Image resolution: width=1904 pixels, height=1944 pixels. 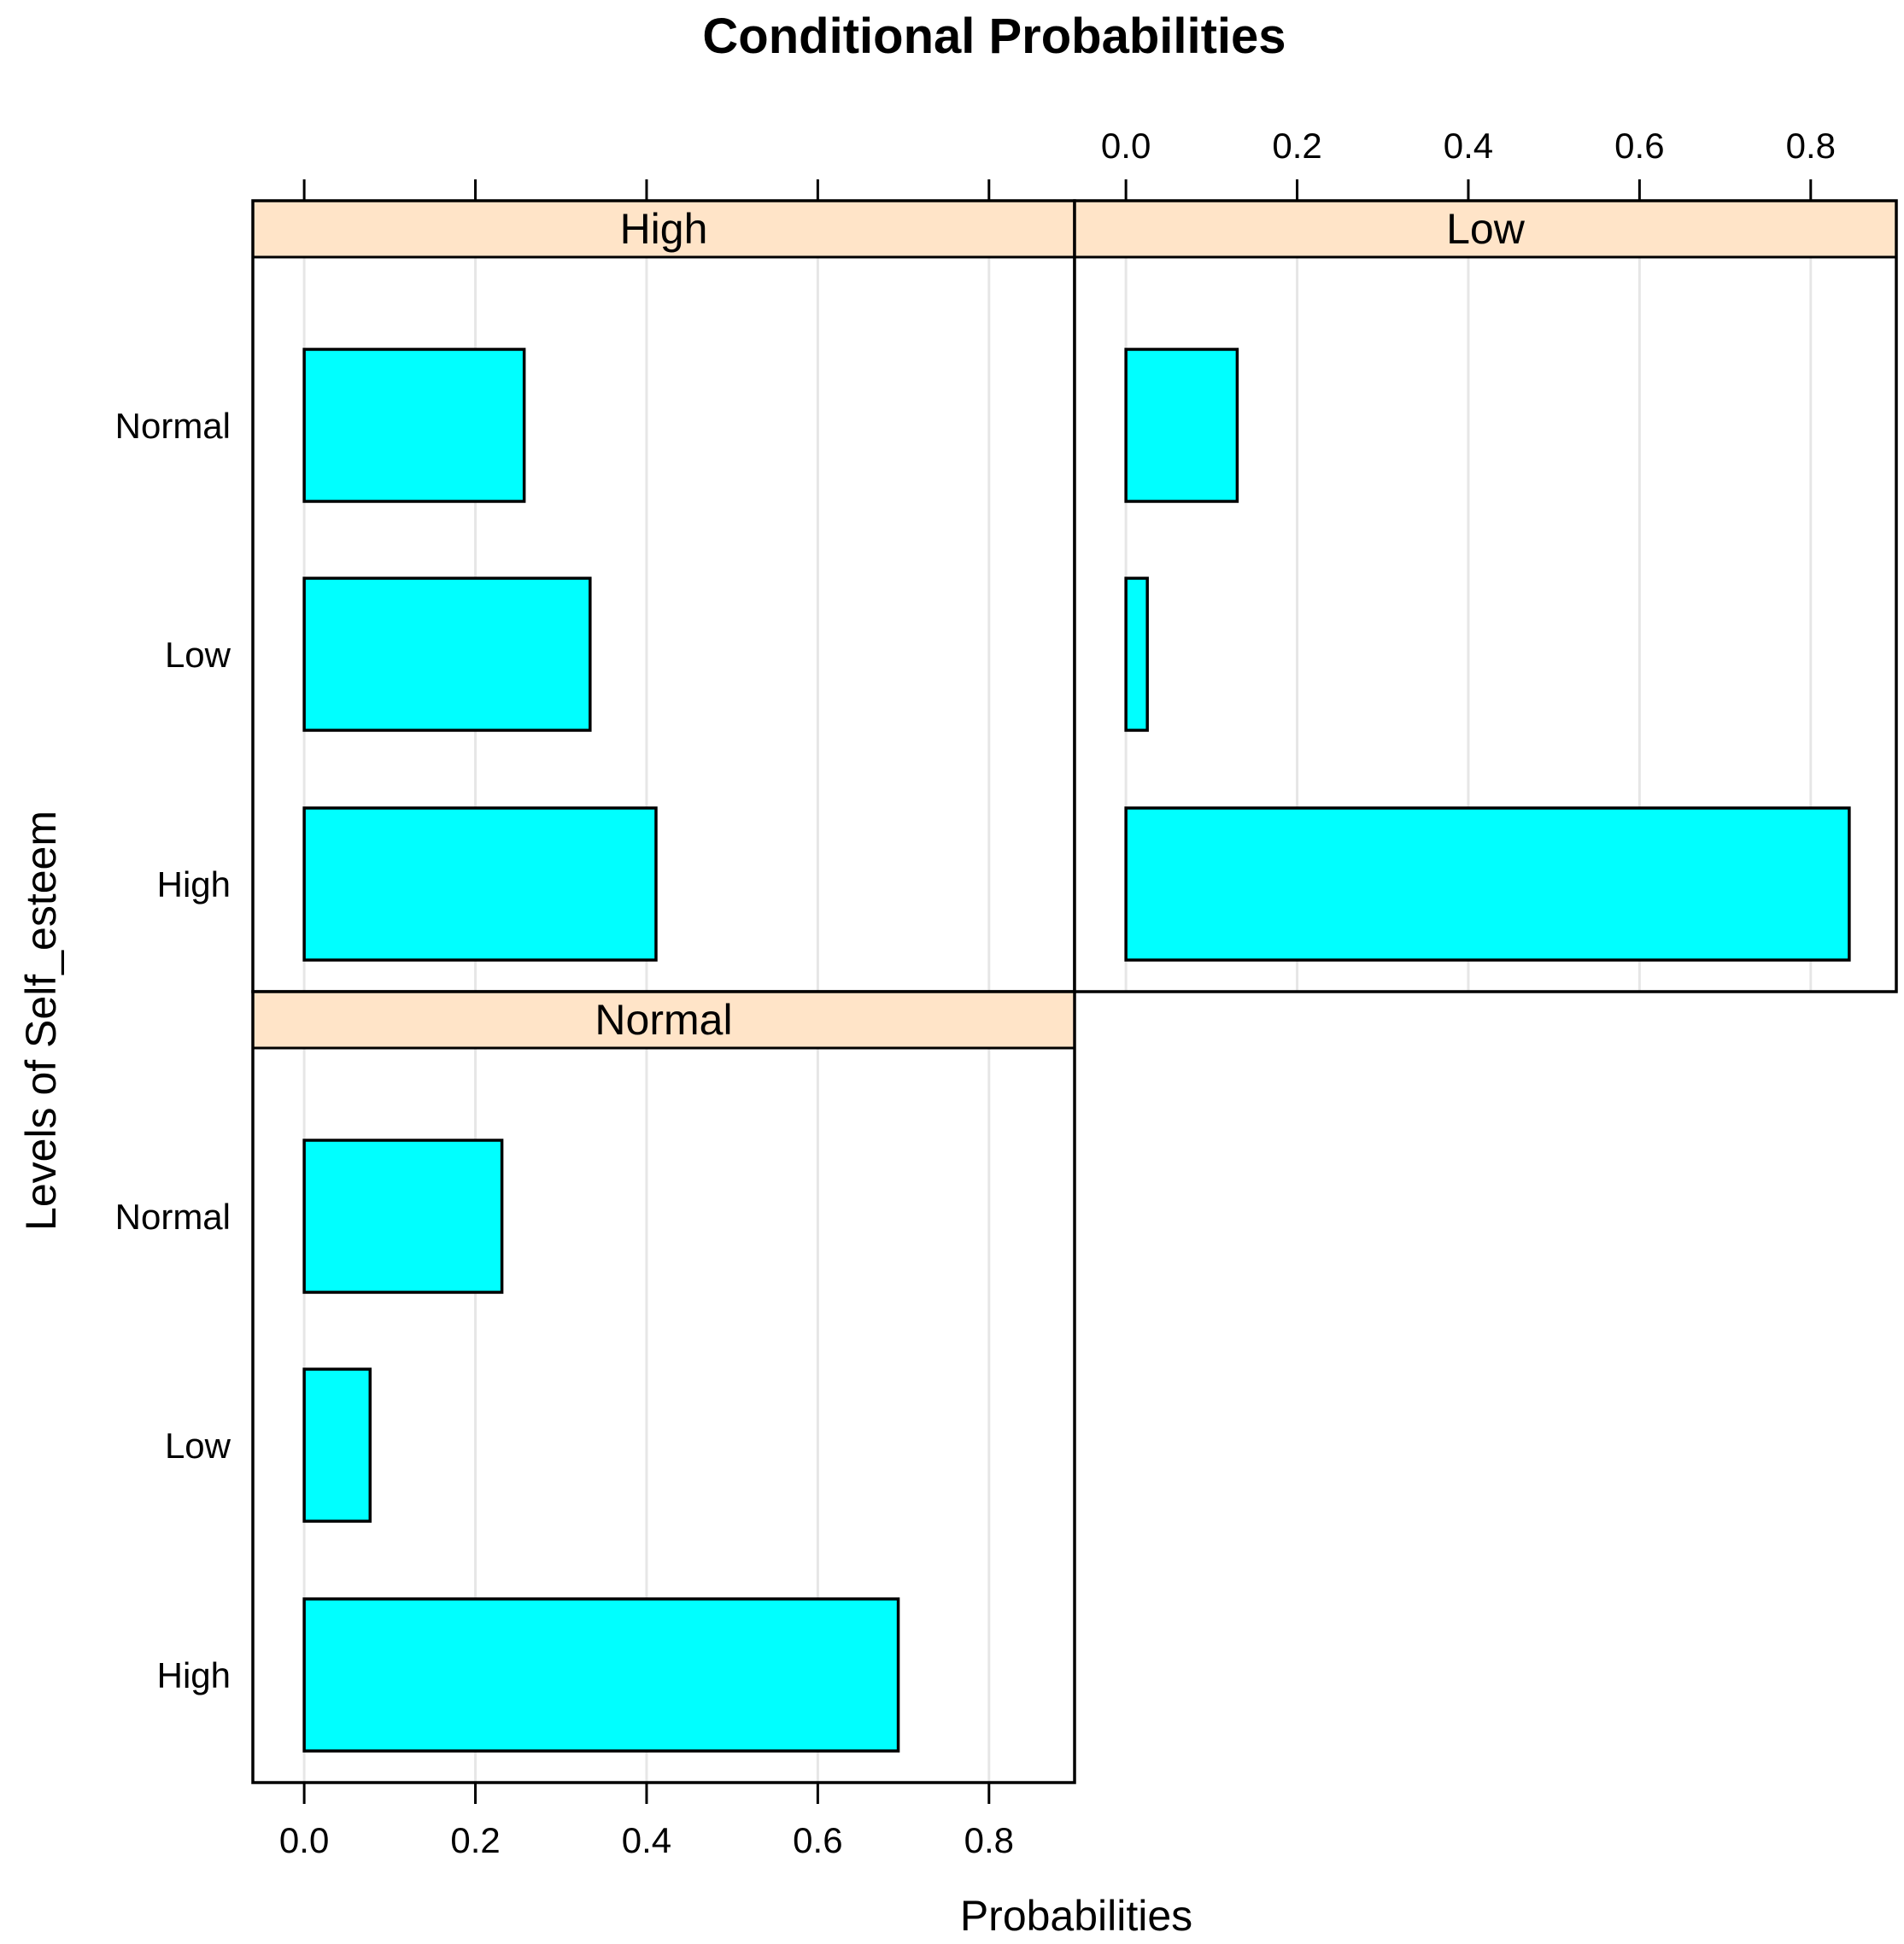 I want to click on x-axis-label: Probabilities, so click(x=1076, y=1916).